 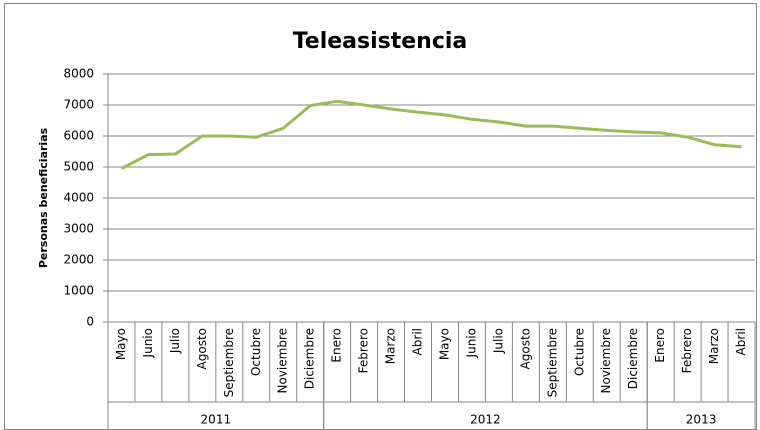 What do you see at coordinates (701, 420) in the screenshot?
I see `group-label: 2013` at bounding box center [701, 420].